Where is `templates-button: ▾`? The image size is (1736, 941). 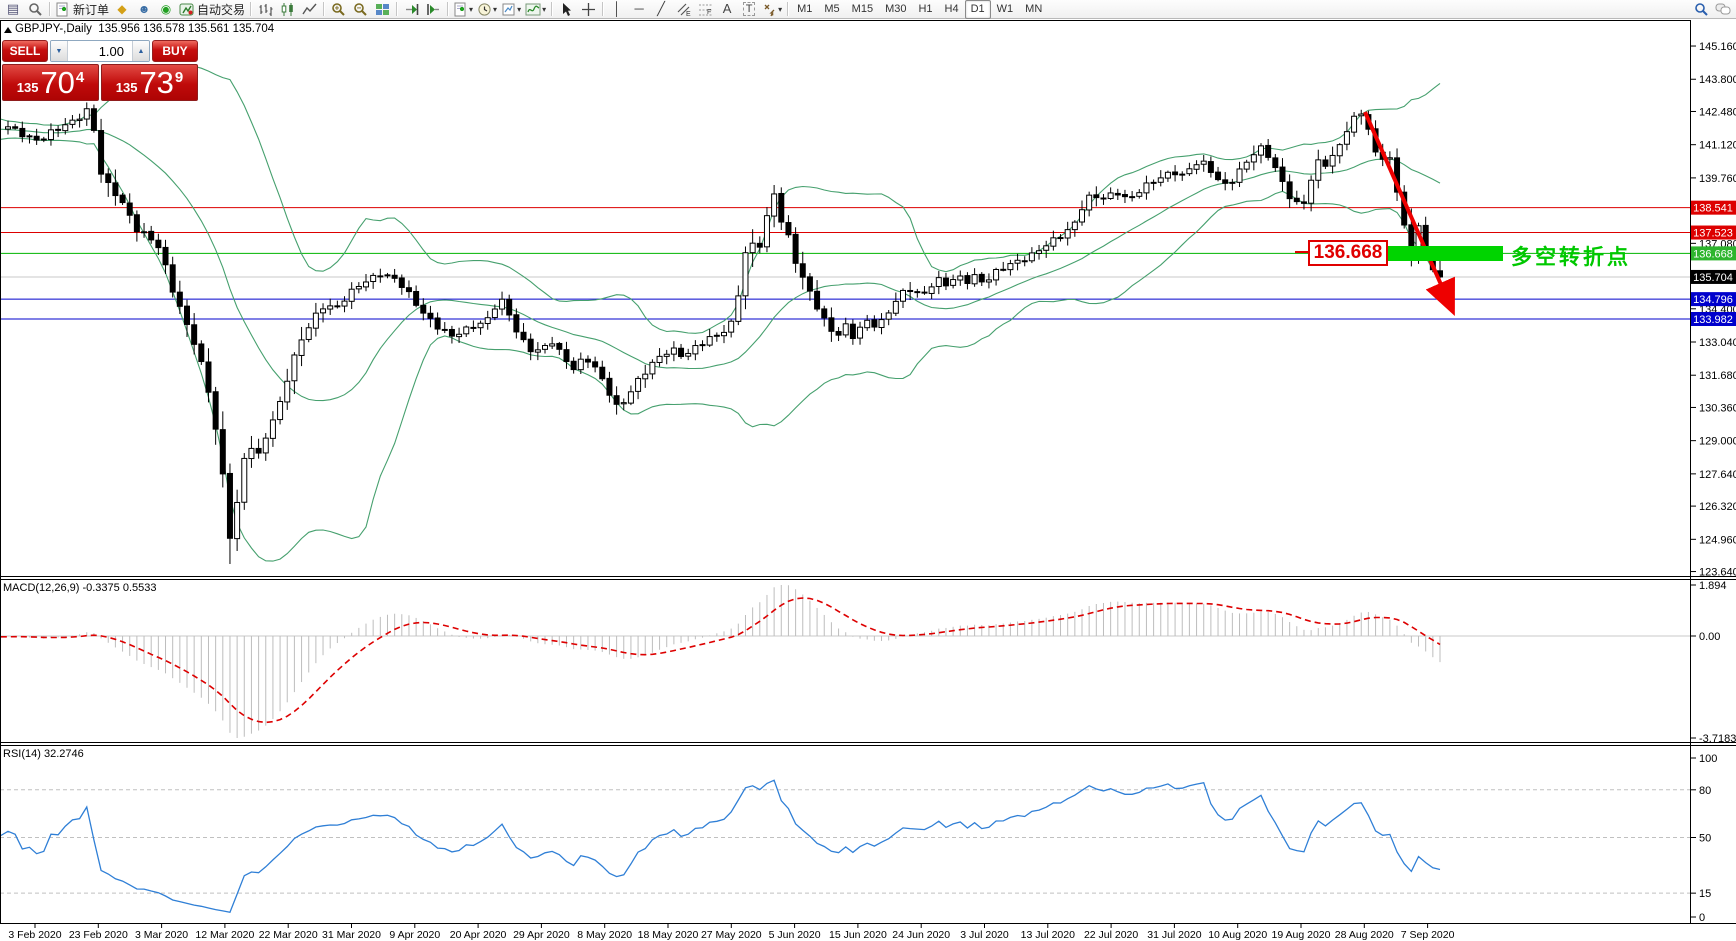
templates-button: ▾ is located at coordinates (511, 9).